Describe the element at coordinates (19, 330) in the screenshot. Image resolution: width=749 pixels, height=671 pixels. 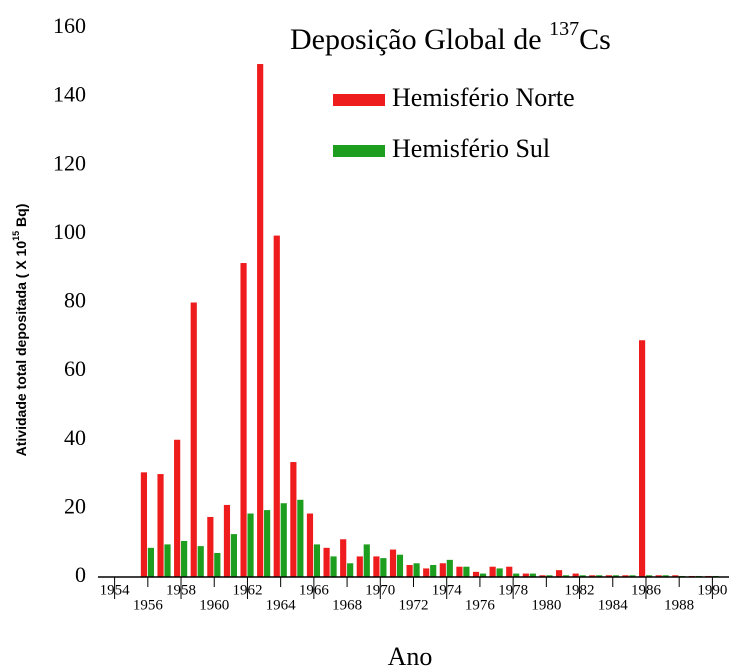
I see `y-axis-label: Atividade total depositada ( X 1015 Bq)` at that location.